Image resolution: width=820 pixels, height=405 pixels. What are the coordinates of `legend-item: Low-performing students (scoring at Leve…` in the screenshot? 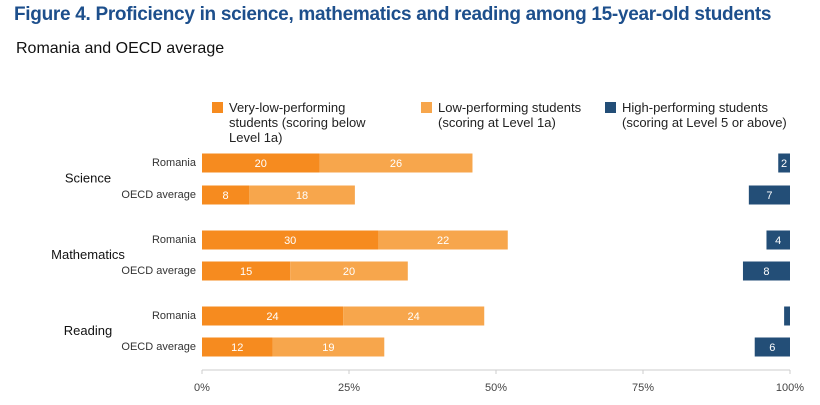 It's located at (503, 115).